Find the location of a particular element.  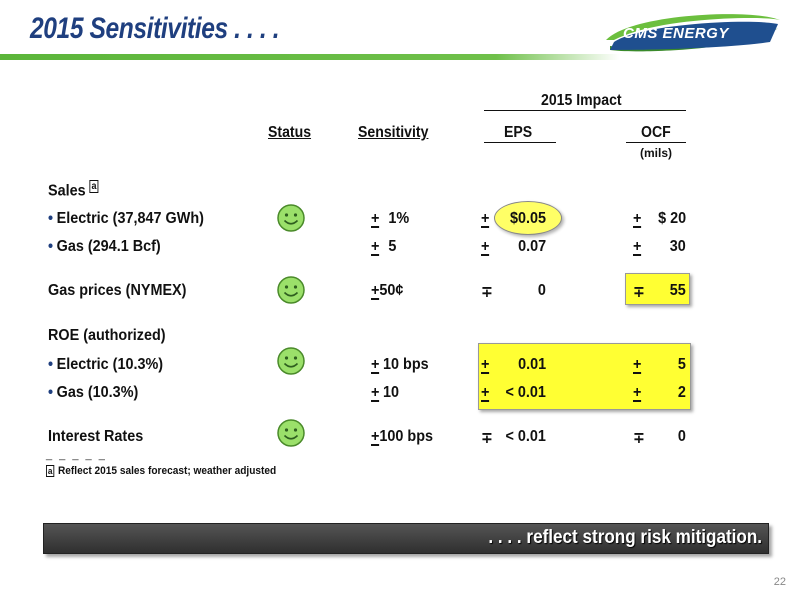

row-electric-eps-sign: + is located at coordinates (485, 219).